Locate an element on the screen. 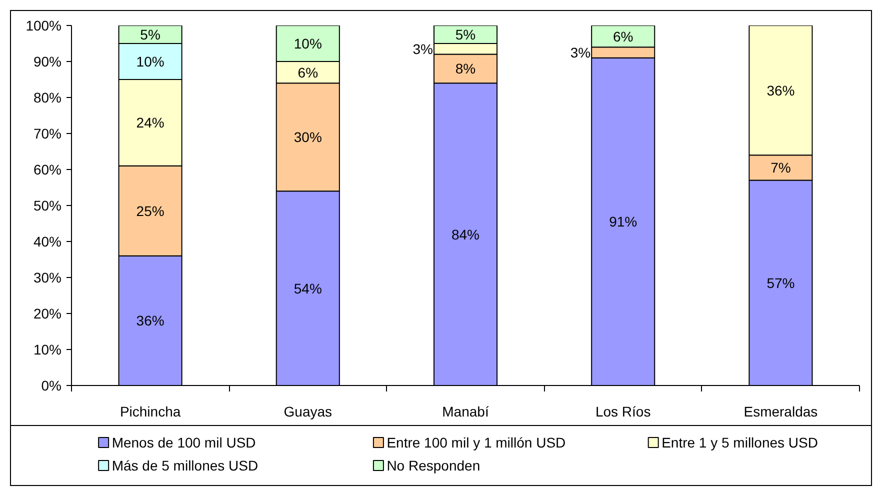 The width and height of the screenshot is (873, 502). data-label: 8% is located at coordinates (465, 68).